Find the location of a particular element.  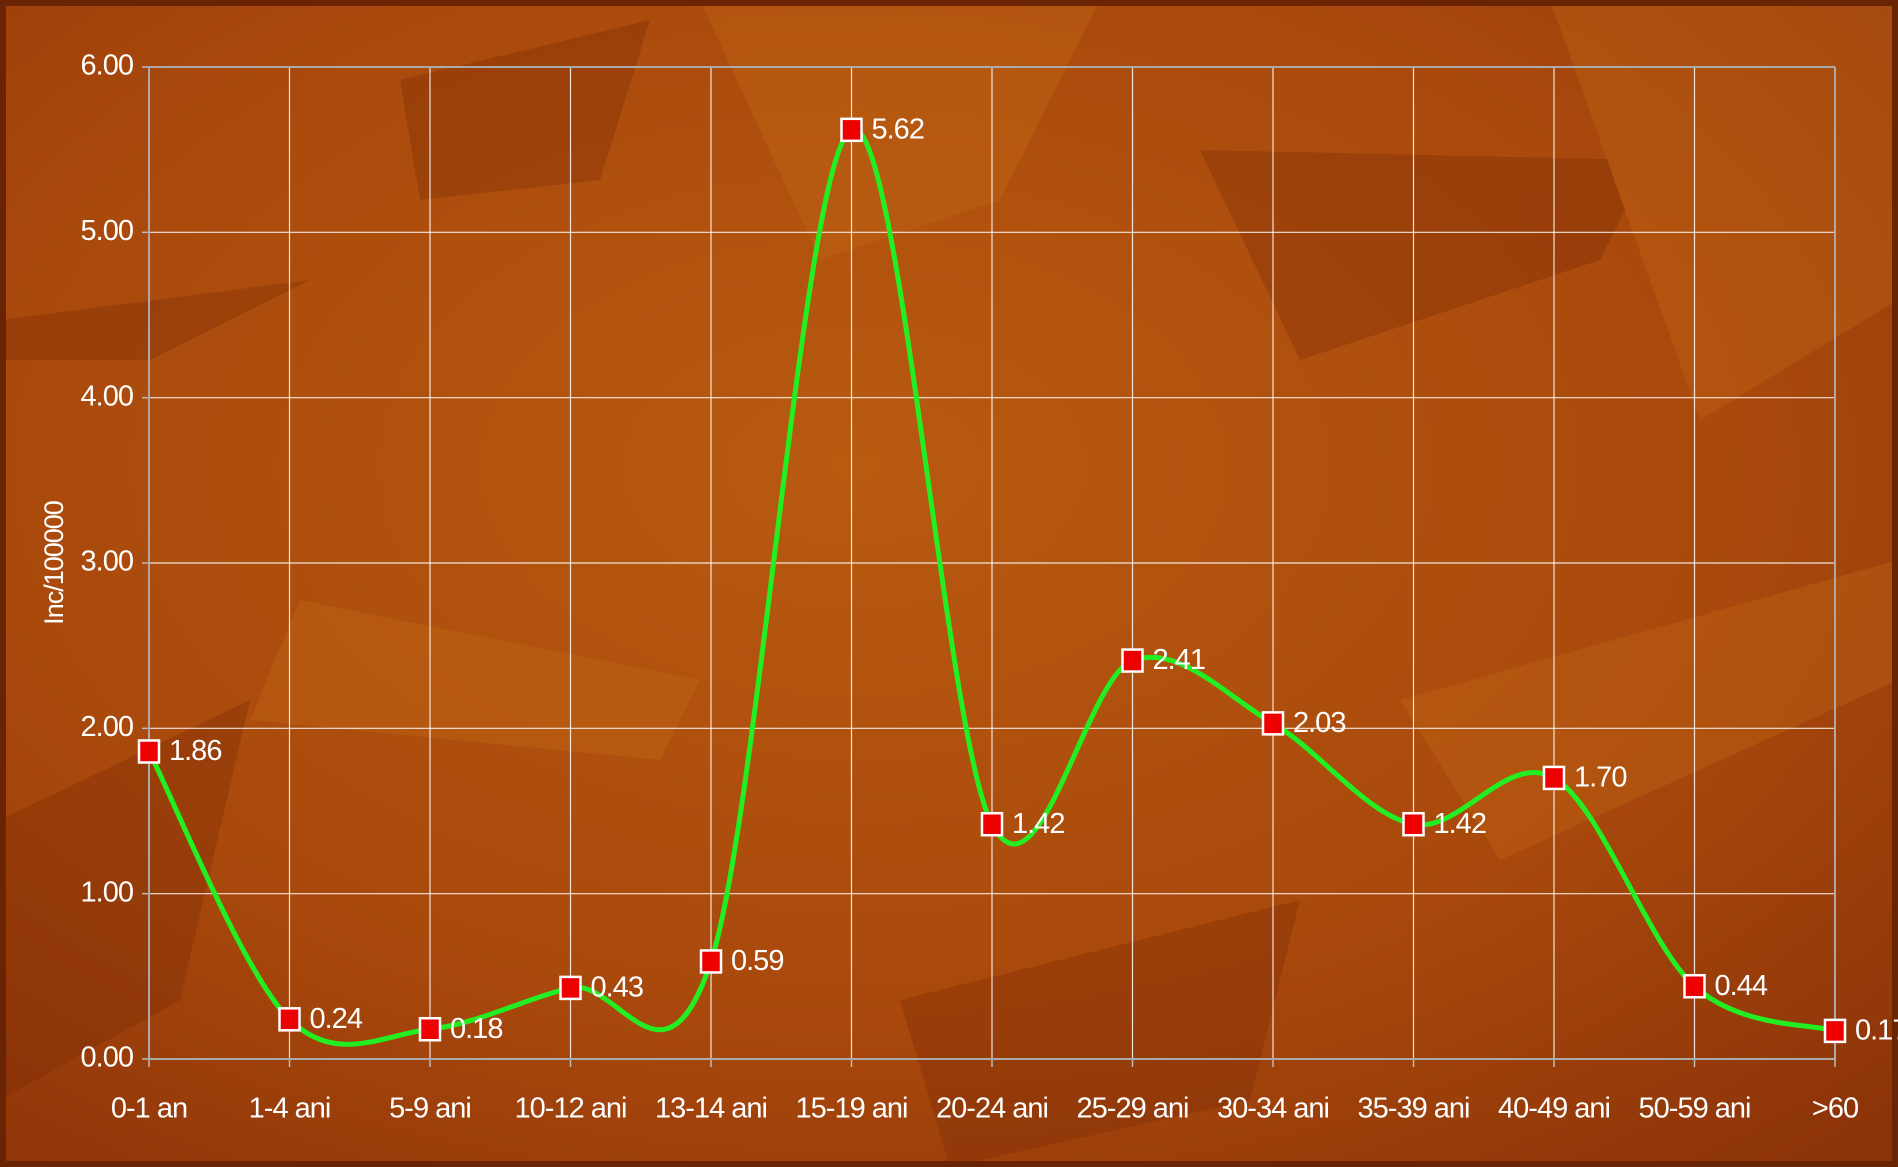

data-label: 0.59 is located at coordinates (757, 961).